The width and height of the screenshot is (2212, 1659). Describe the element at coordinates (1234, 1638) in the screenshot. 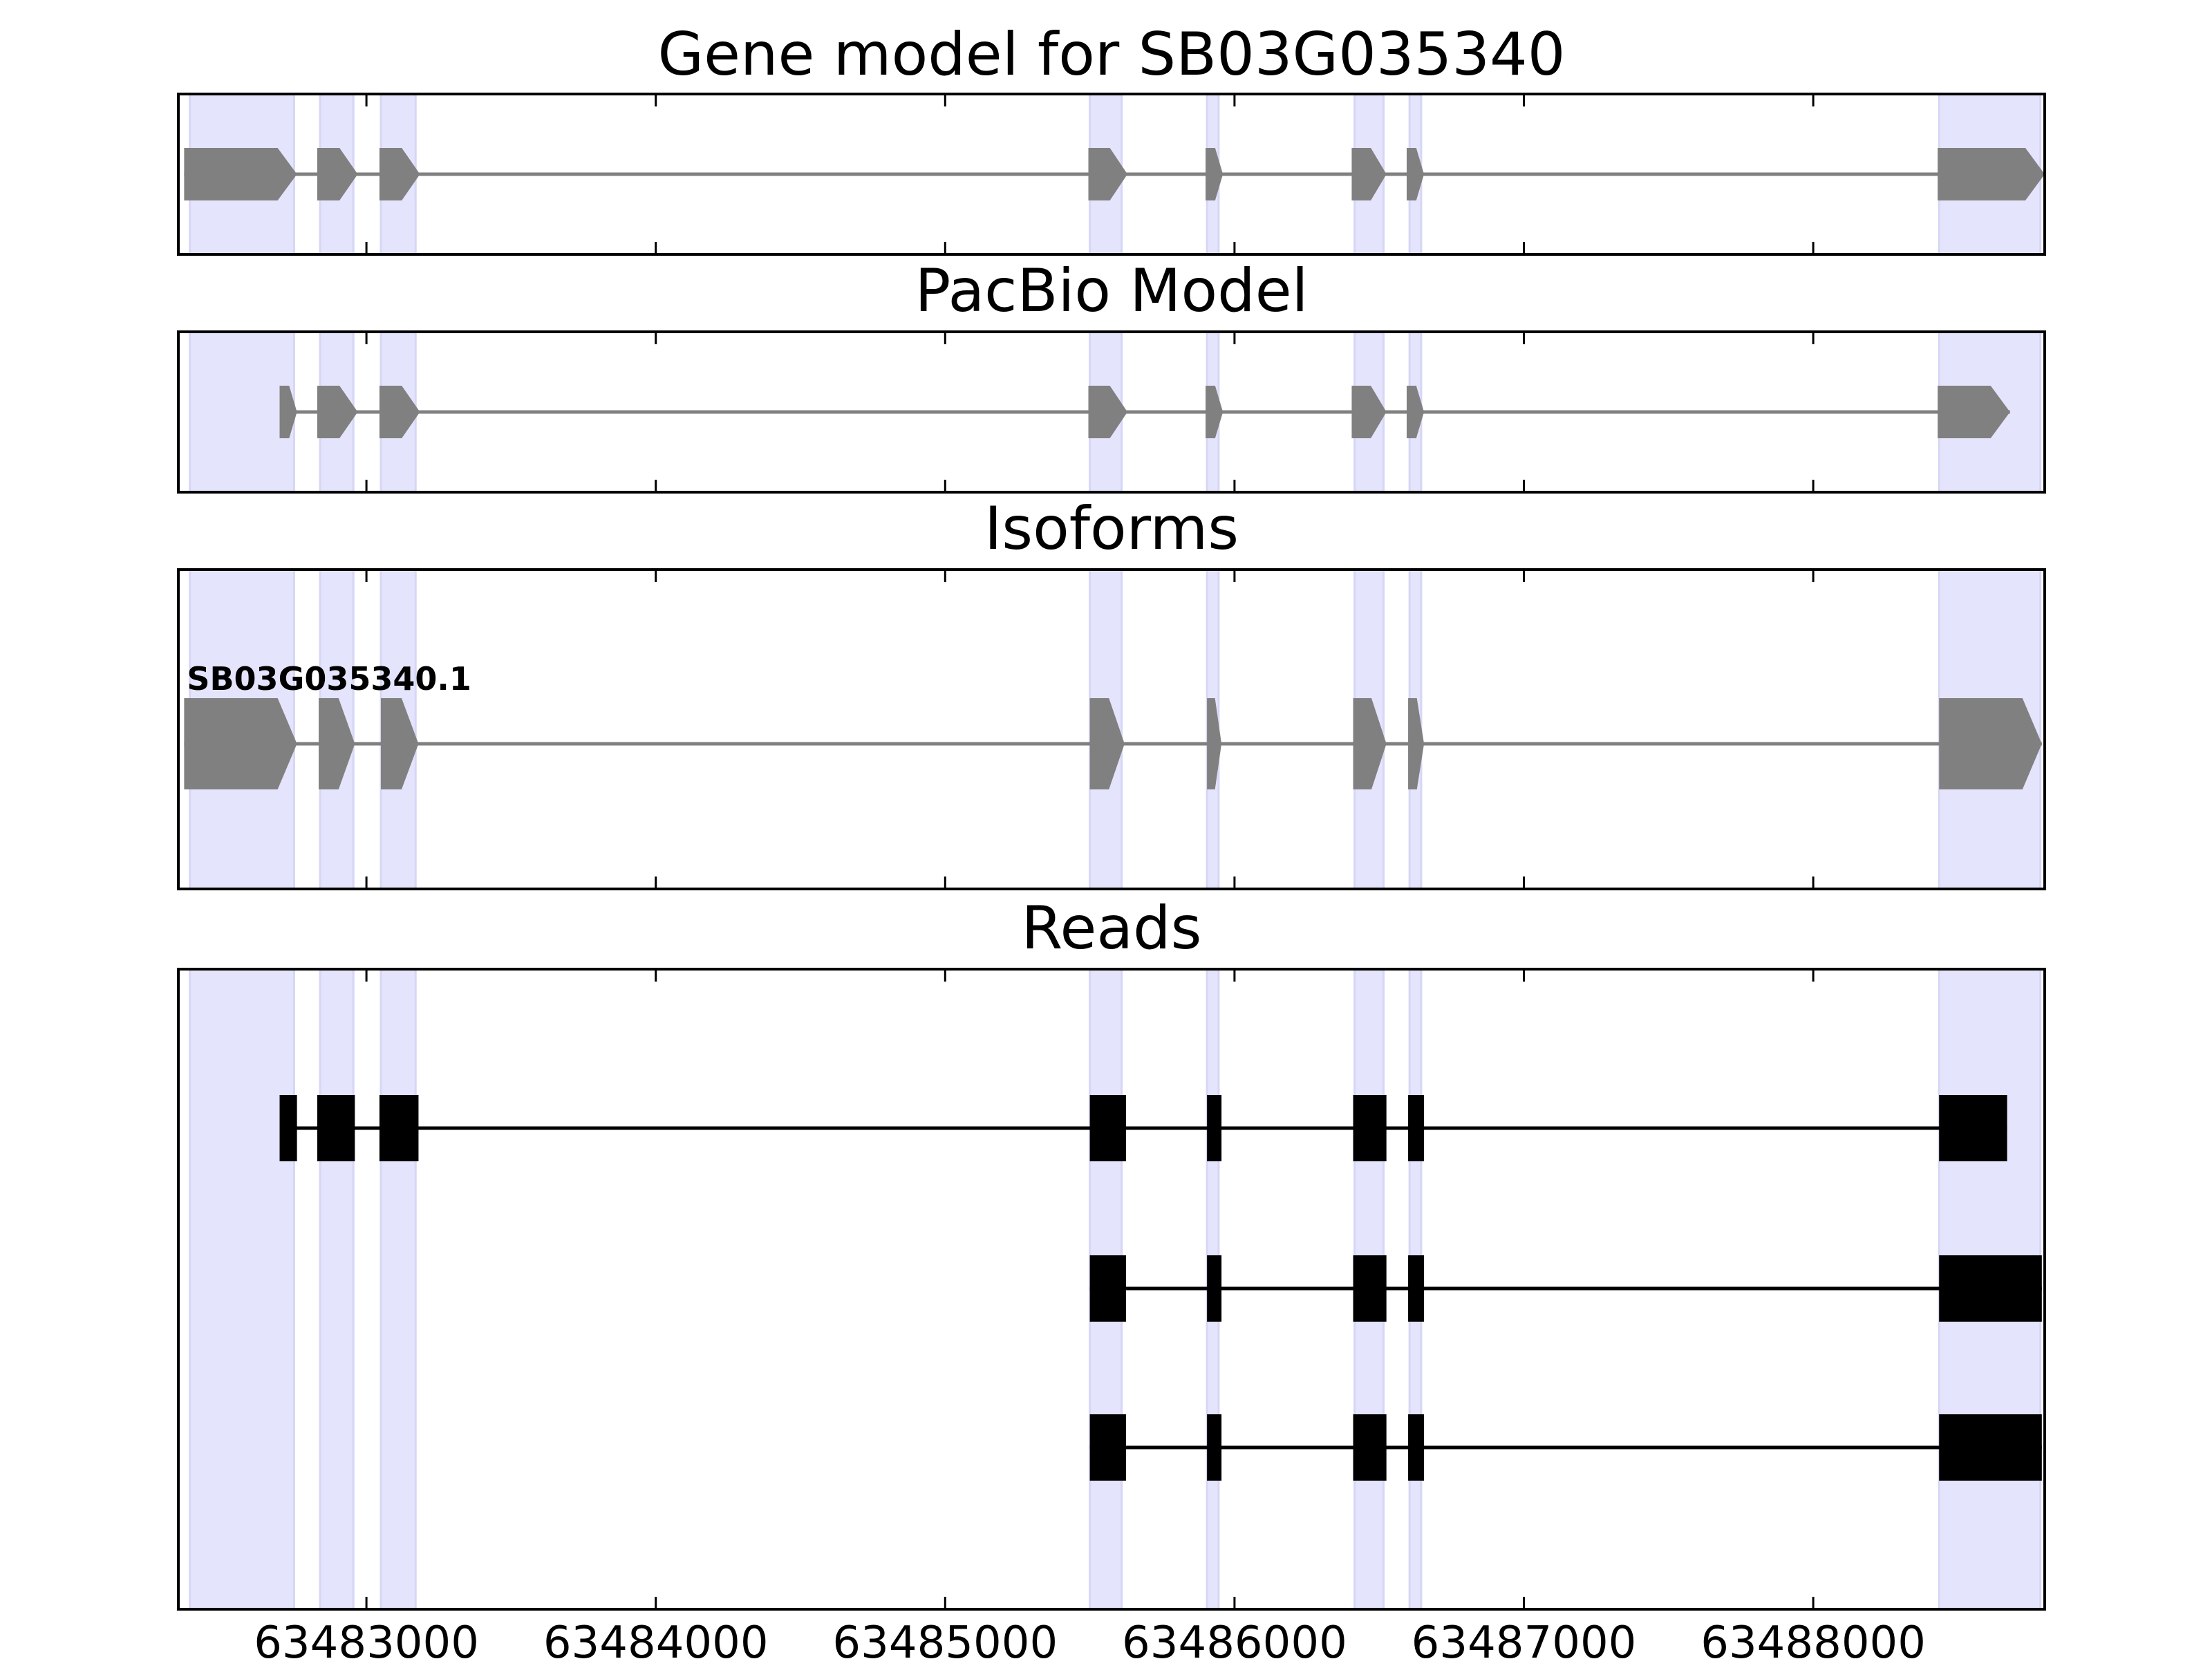

I see `x-tick-label: 63486000` at that location.